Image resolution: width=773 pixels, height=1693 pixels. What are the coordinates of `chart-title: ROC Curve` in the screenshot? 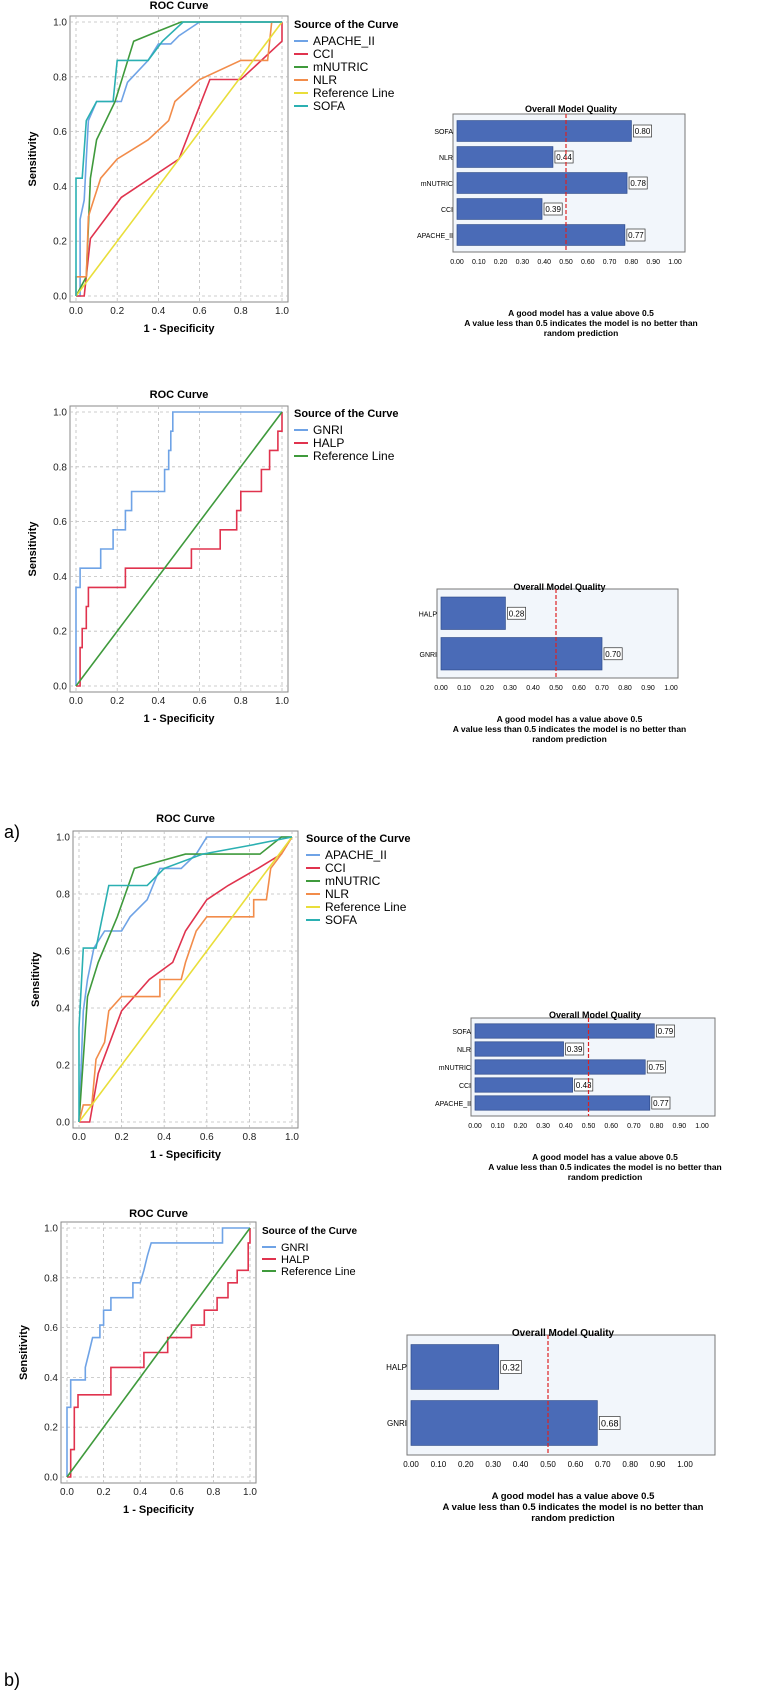 It's located at (158, 1214).